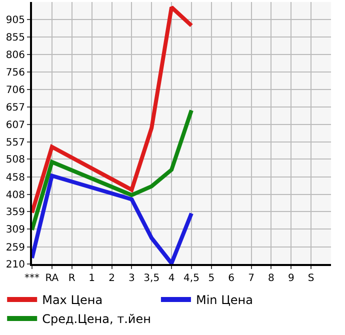 The width and height of the screenshot is (345, 335). Describe the element at coordinates (32, 278) in the screenshot. I see `x-tick-label: ***` at that location.